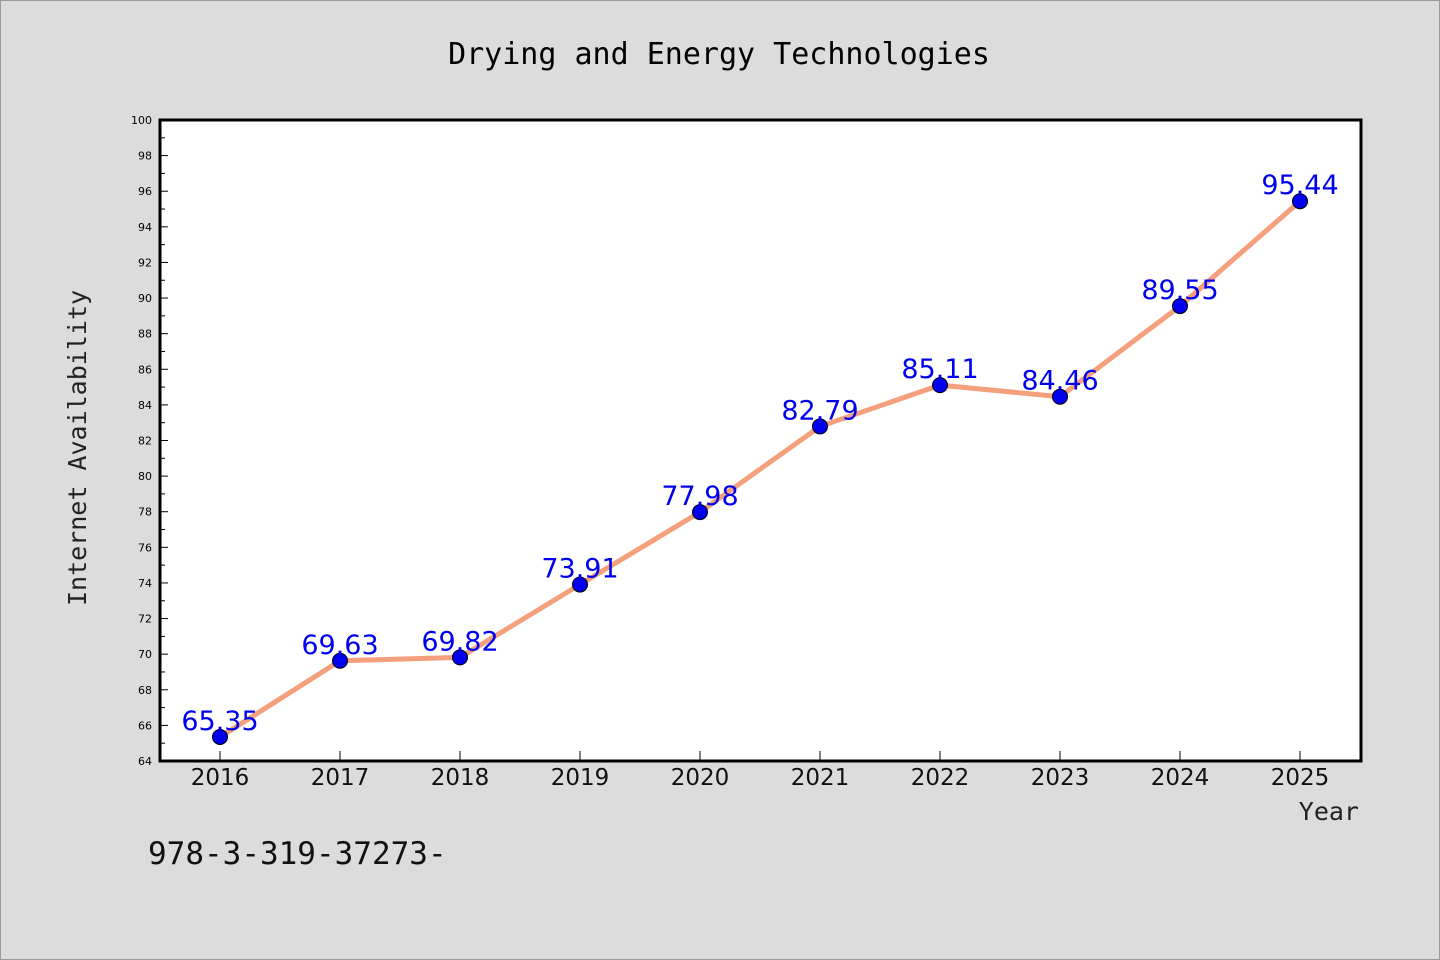 This screenshot has width=1440, height=960. What do you see at coordinates (580, 778) in the screenshot?
I see `x-tick-label: 2019` at bounding box center [580, 778].